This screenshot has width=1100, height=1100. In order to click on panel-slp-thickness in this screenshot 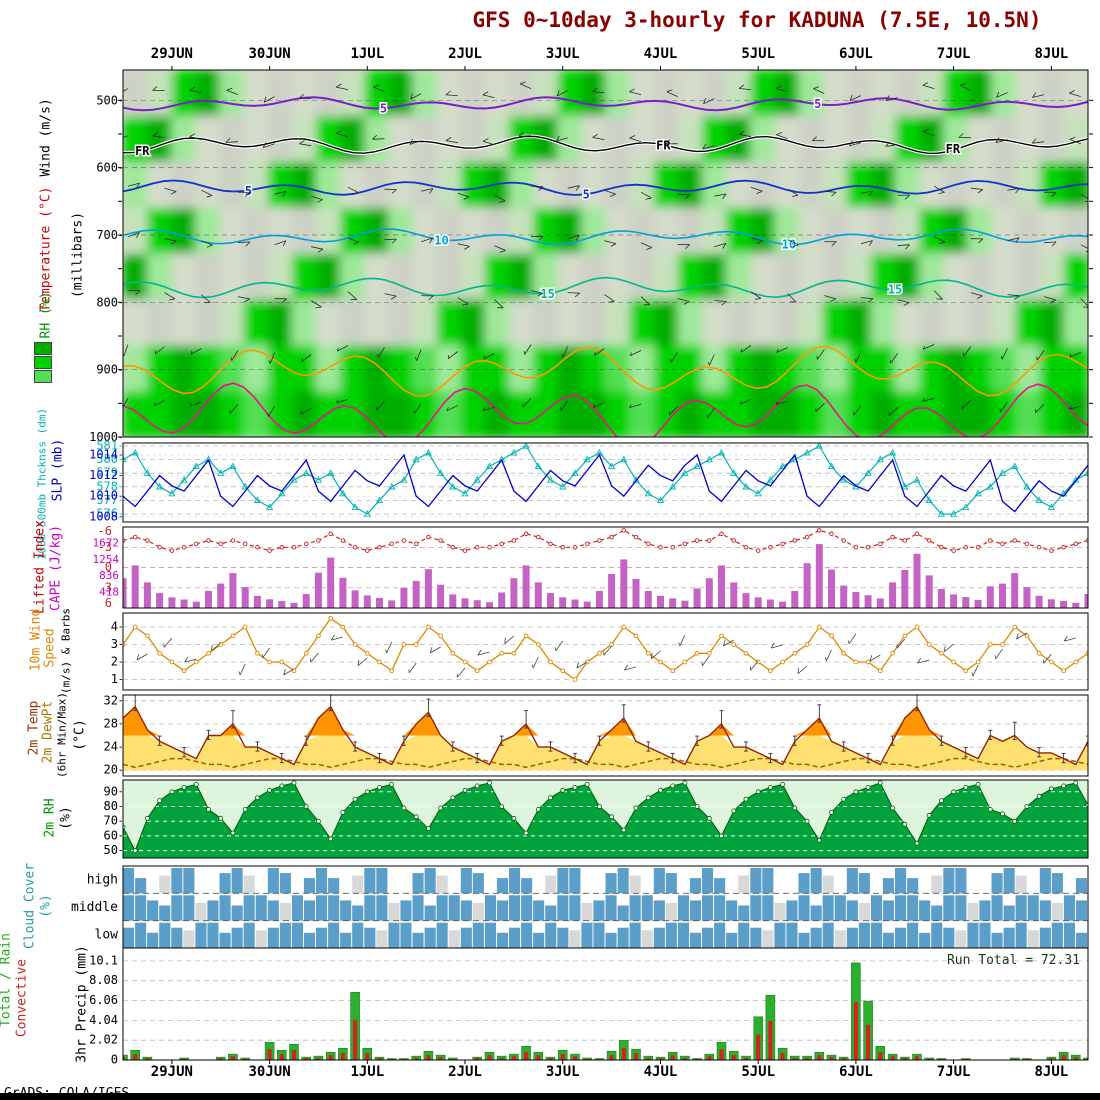, I will do `click(605, 480)`.